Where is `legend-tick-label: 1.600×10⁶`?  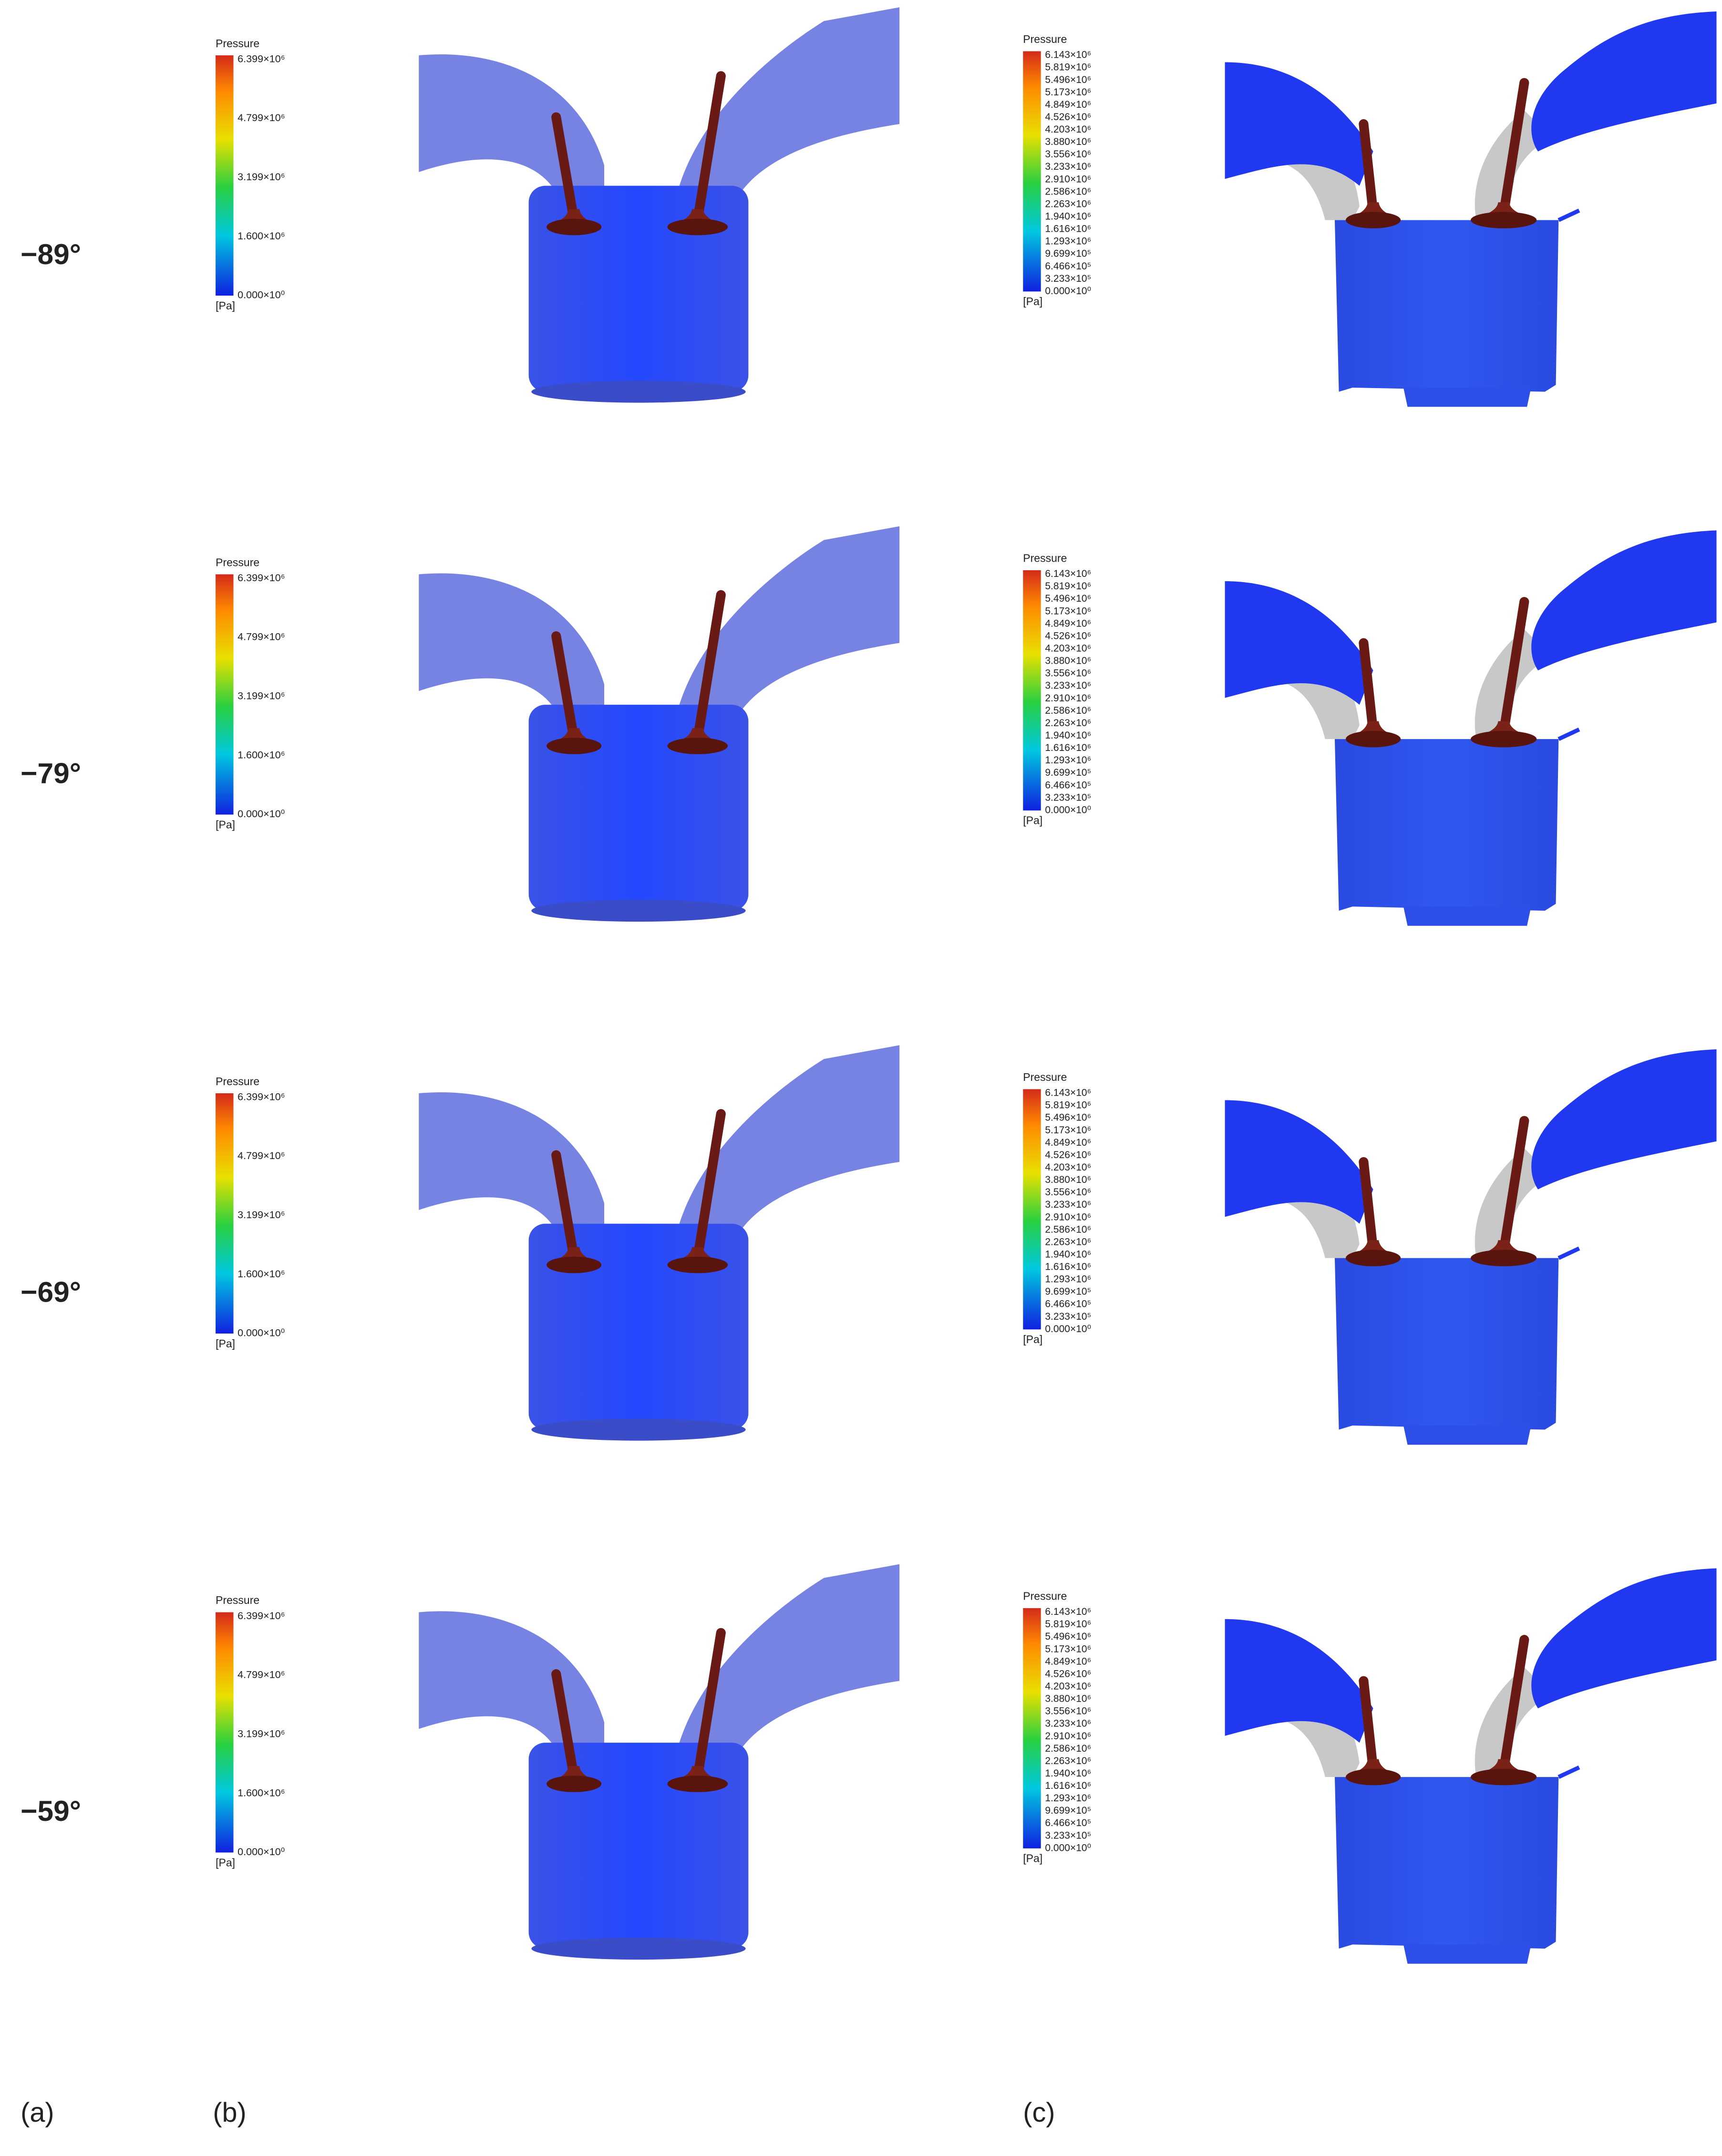
legend-tick-label: 1.600×10⁶ is located at coordinates (261, 1792).